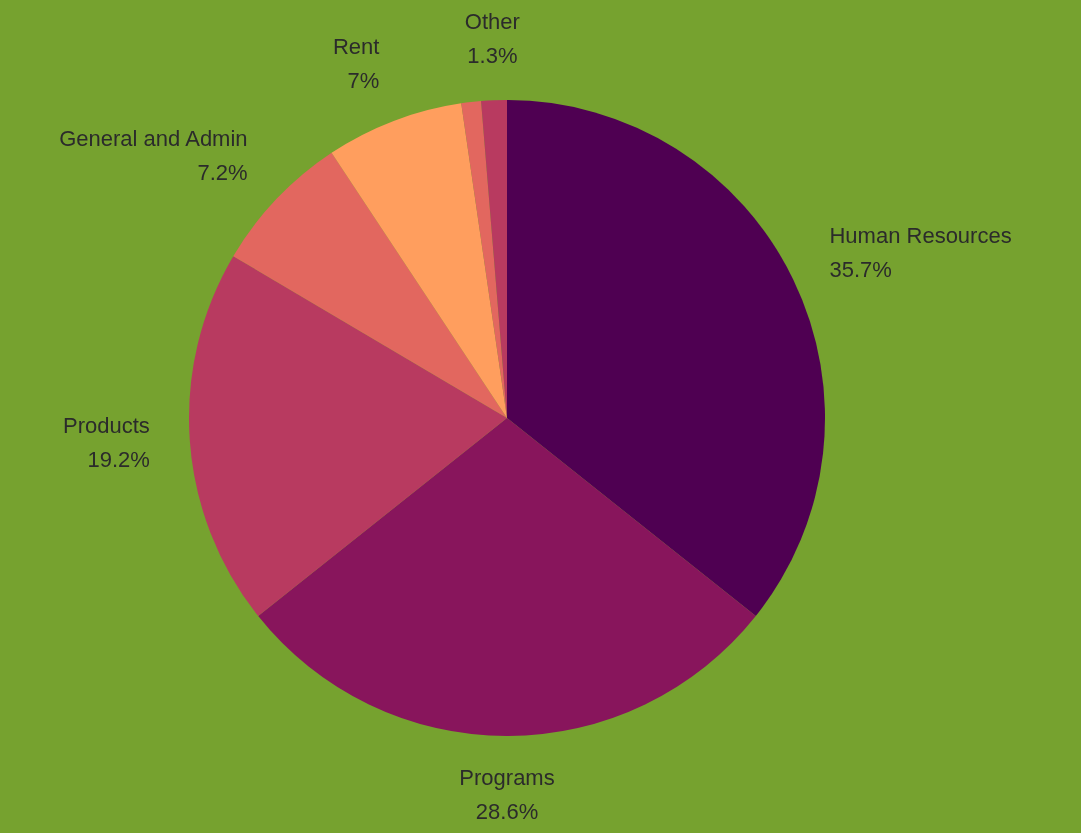 The width and height of the screenshot is (1081, 833). What do you see at coordinates (106, 426) in the screenshot?
I see `slice-label: Products` at bounding box center [106, 426].